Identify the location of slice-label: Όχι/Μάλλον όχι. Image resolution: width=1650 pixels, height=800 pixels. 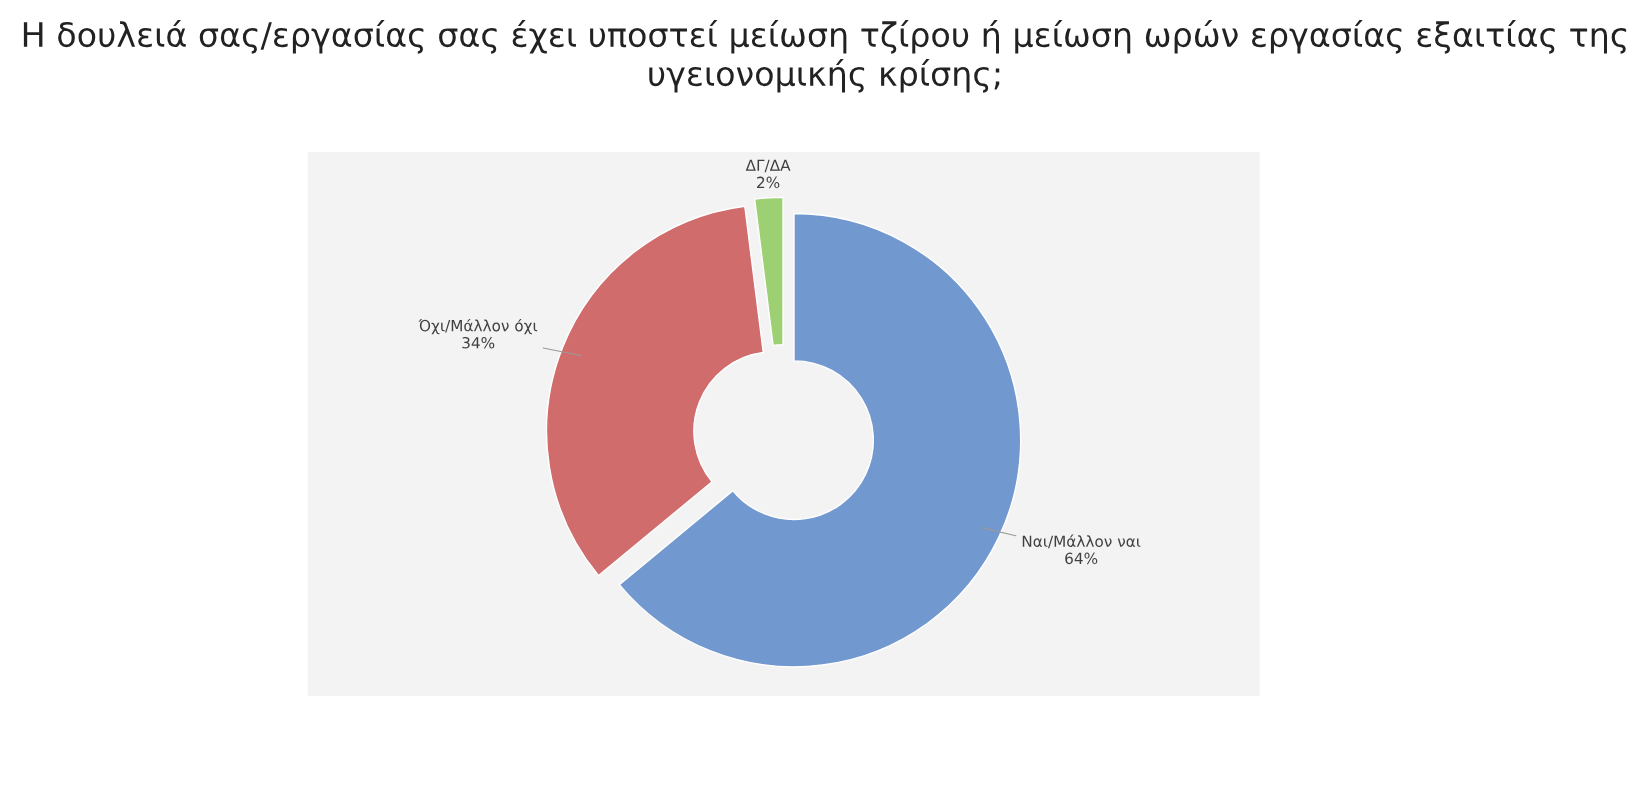
(478, 326).